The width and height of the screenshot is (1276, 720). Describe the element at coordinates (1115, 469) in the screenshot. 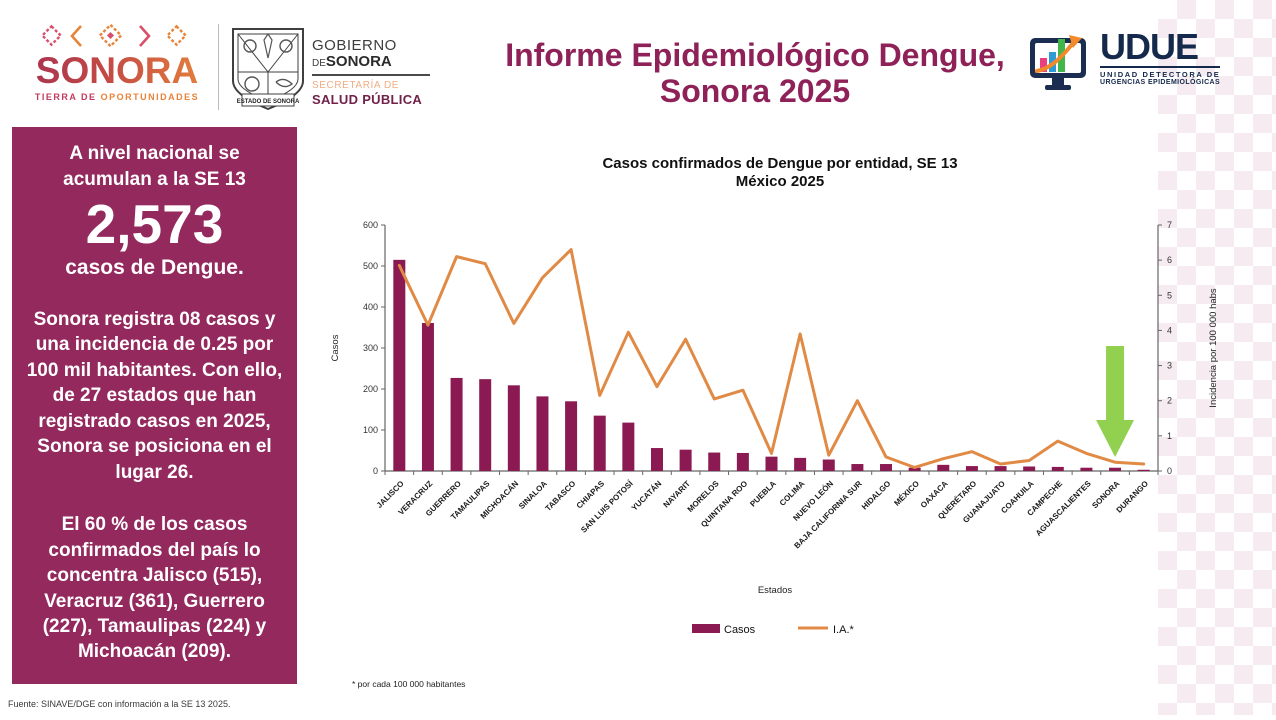

I see `bar-sonora` at that location.